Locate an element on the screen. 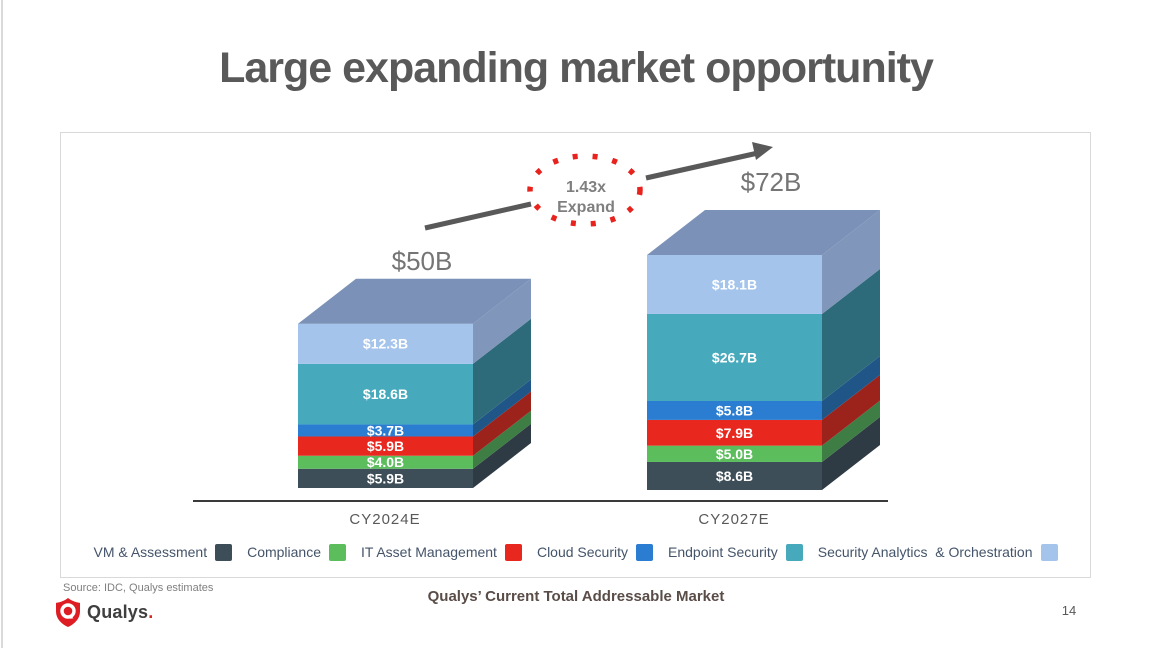 The height and width of the screenshot is (648, 1152). segment-value-label: $12.3B is located at coordinates (385, 344).